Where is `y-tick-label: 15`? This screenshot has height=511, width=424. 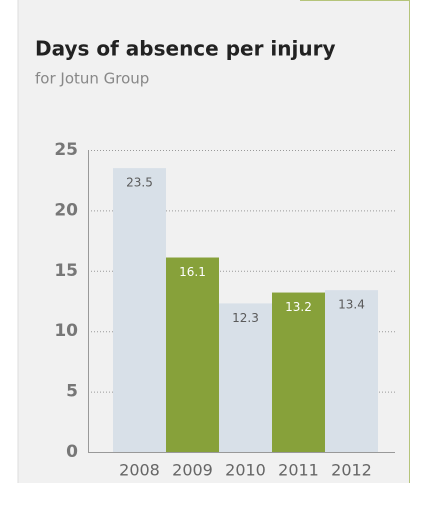
y-tick-label: 15 is located at coordinates (66, 271).